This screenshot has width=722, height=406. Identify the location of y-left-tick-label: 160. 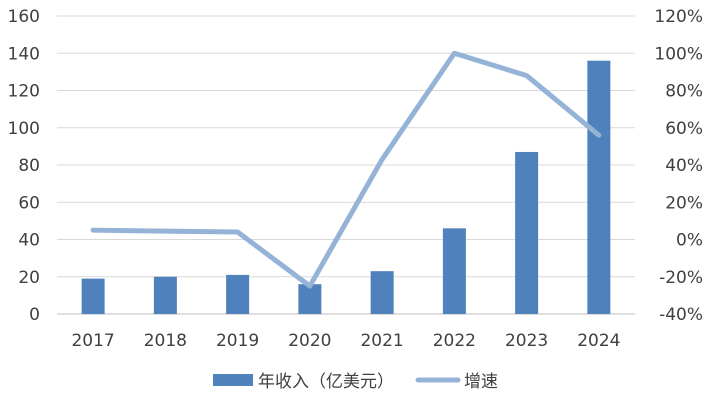
(24, 17).